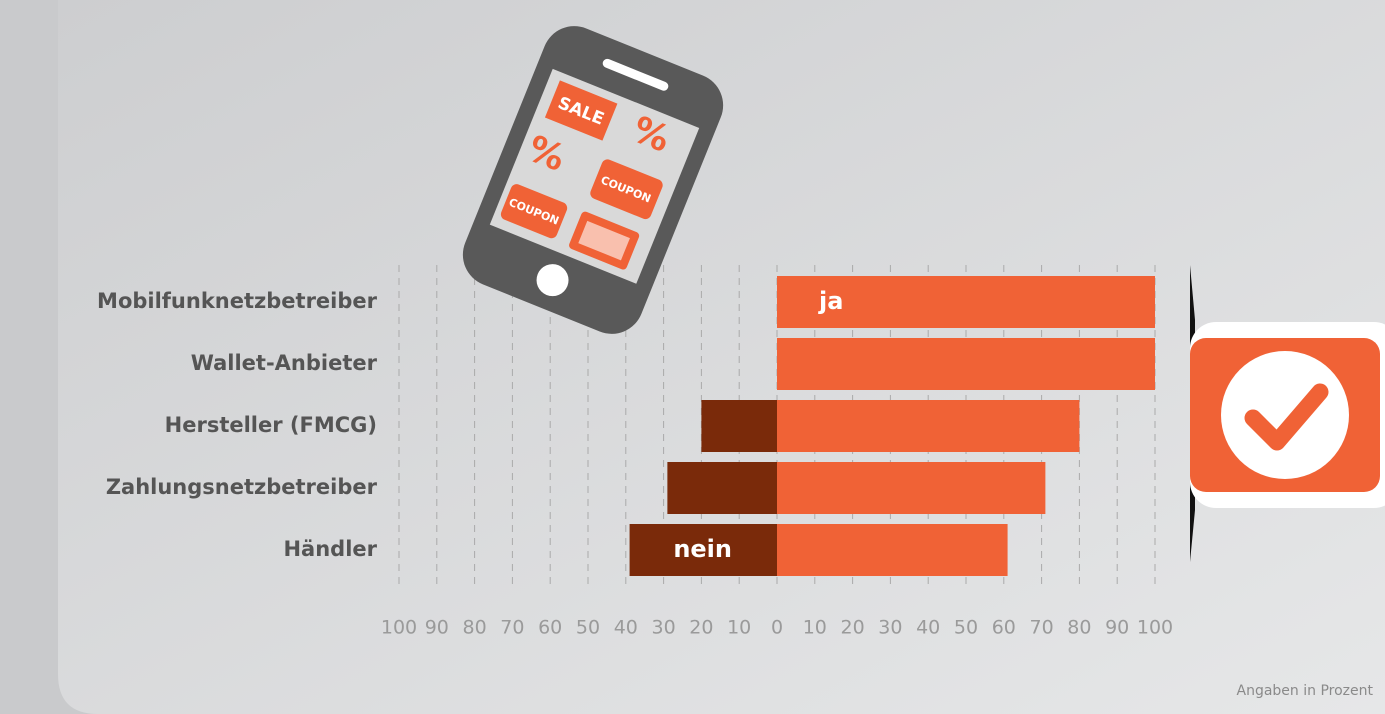 This screenshot has width=1385, height=714. Describe the element at coordinates (581, 110) in the screenshot. I see `sale-tag` at that location.